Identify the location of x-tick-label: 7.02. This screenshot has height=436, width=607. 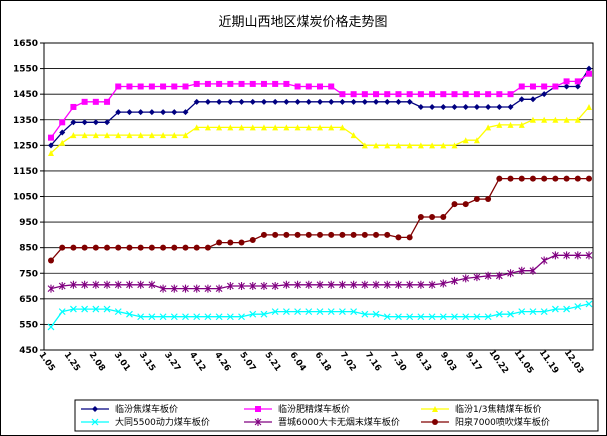
(348, 361).